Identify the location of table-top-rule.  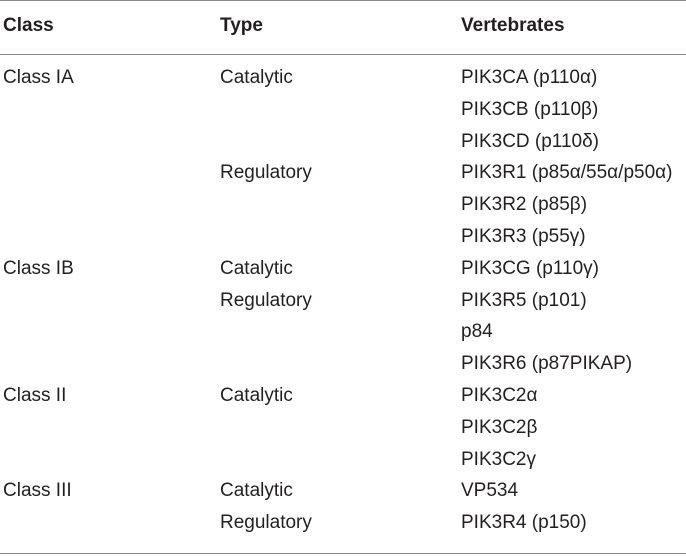
(343, 0).